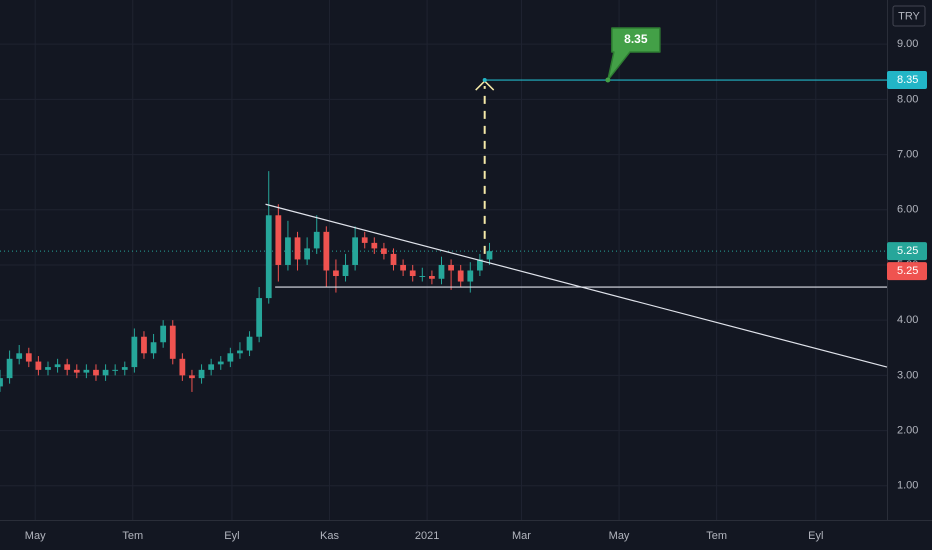 This screenshot has width=932, height=550. What do you see at coordinates (907, 320) in the screenshot?
I see `y-tick-label: 4.00` at bounding box center [907, 320].